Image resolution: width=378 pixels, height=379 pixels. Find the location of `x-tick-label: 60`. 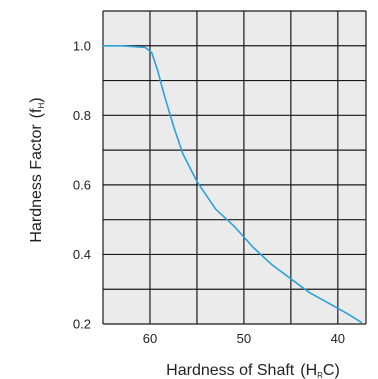

x-tick-label: 60 is located at coordinates (150, 338).